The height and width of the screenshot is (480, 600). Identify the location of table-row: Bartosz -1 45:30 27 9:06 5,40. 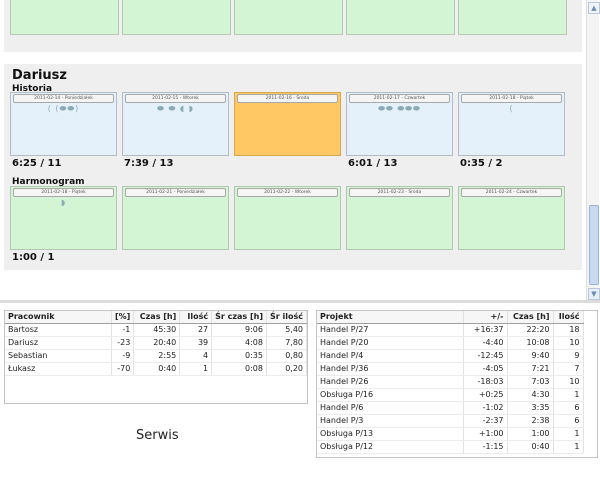
(156, 330).